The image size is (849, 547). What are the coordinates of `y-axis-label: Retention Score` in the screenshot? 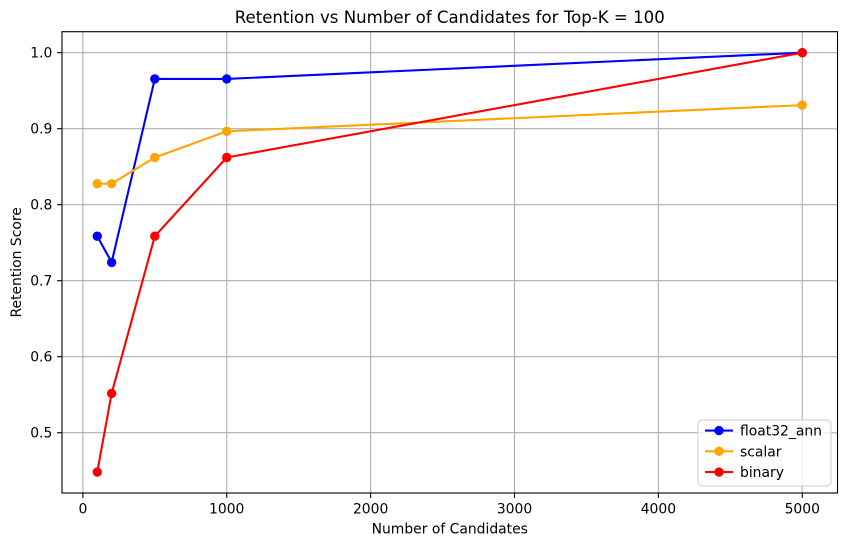 It's located at (17, 262).